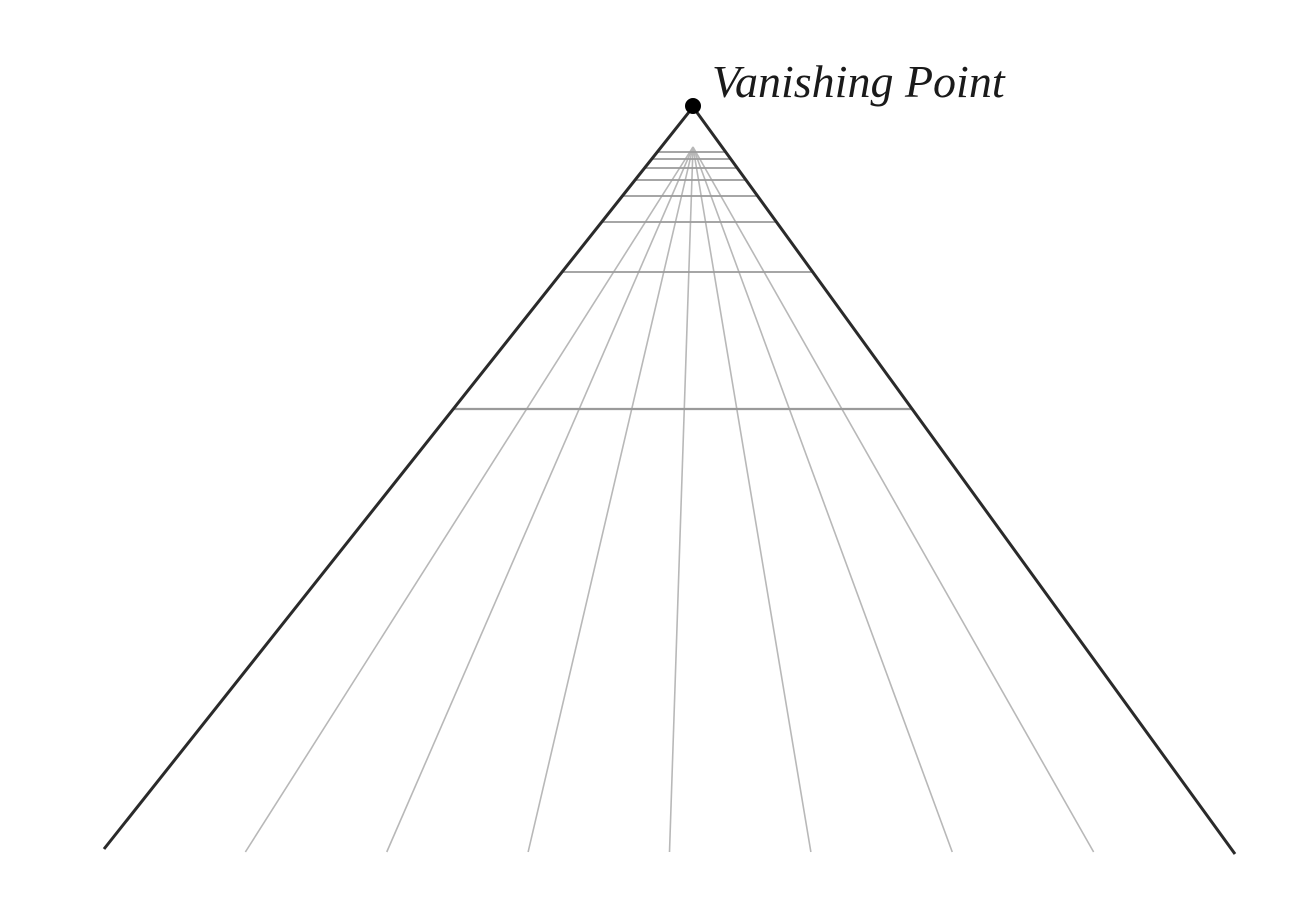 The height and width of the screenshot is (921, 1302). I want to click on horizontal-grid-lines, so click(683, 281).